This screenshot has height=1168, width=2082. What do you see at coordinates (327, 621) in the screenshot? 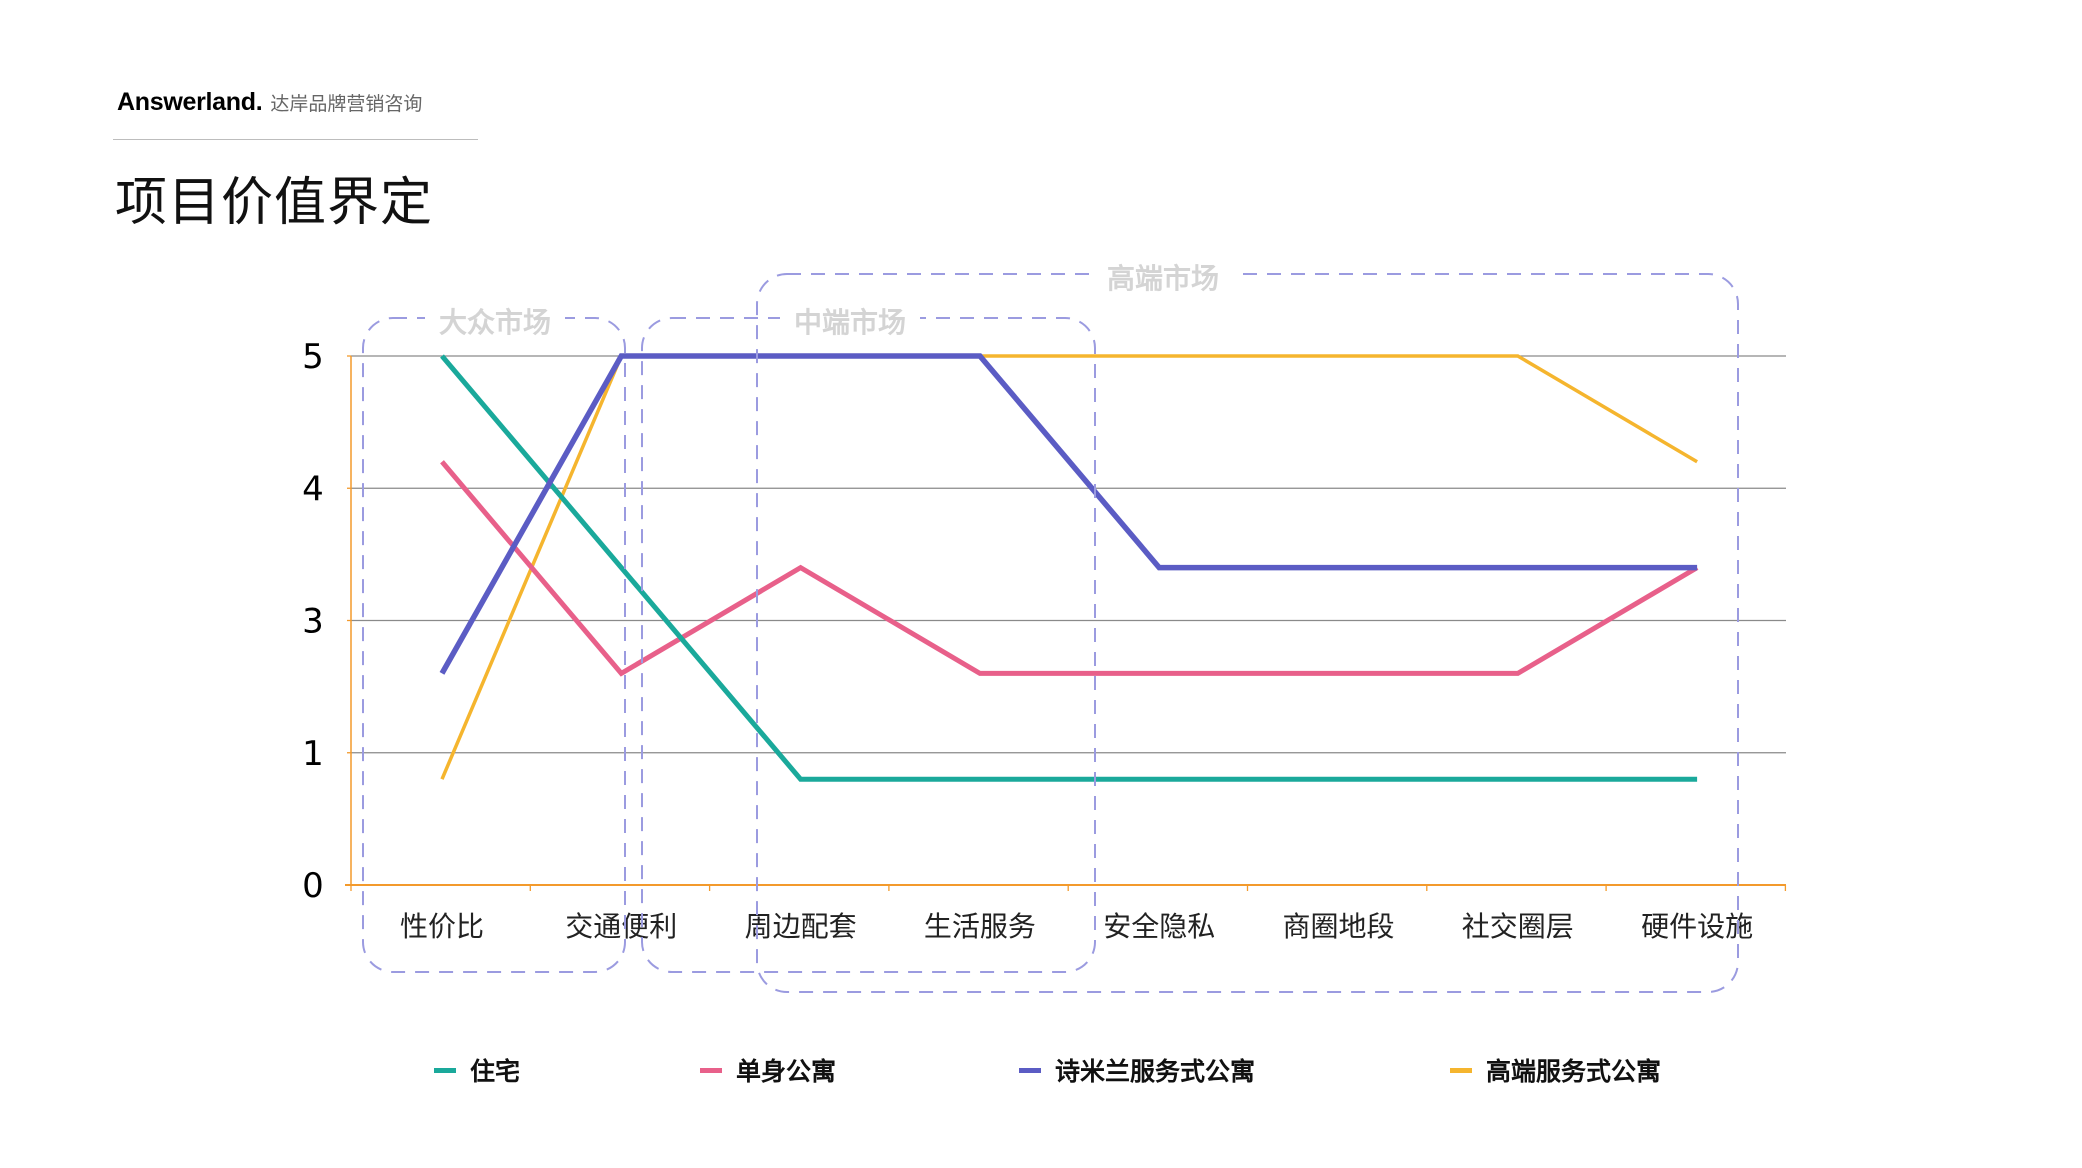
I see `y-axis: 0 1 3 4 5` at bounding box center [327, 621].